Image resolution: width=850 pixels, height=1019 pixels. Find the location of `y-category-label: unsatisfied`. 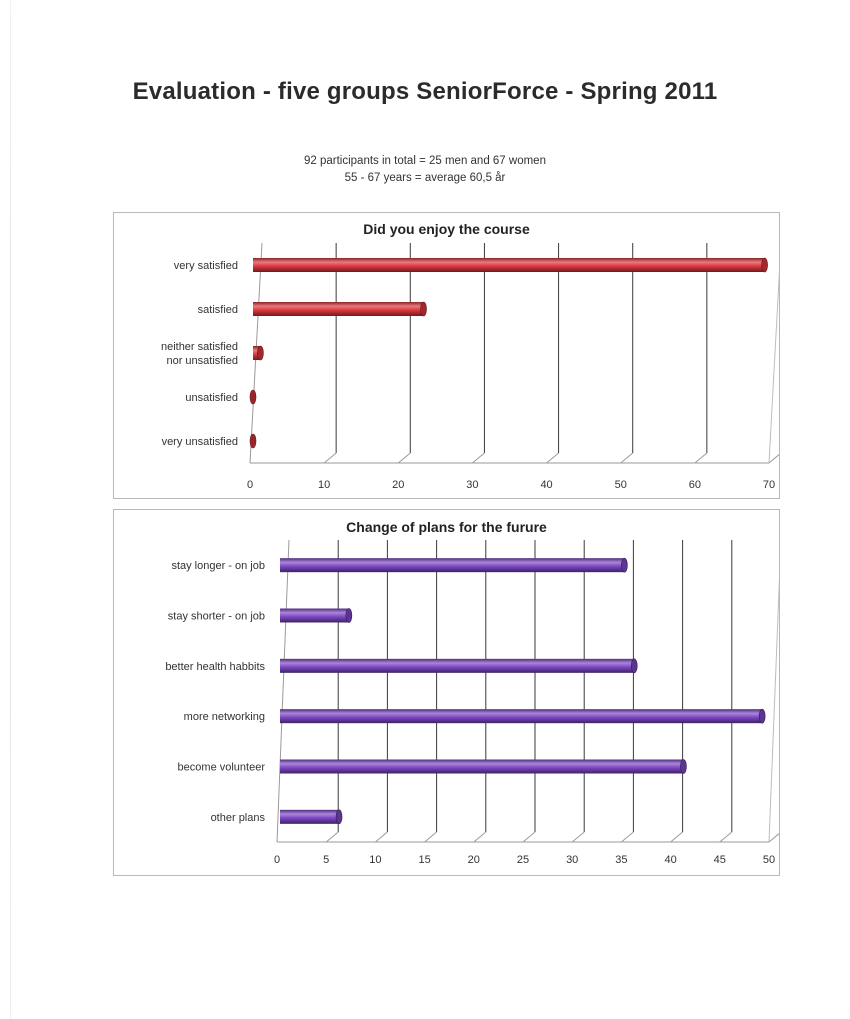

y-category-label: unsatisfied is located at coordinates (211, 398).